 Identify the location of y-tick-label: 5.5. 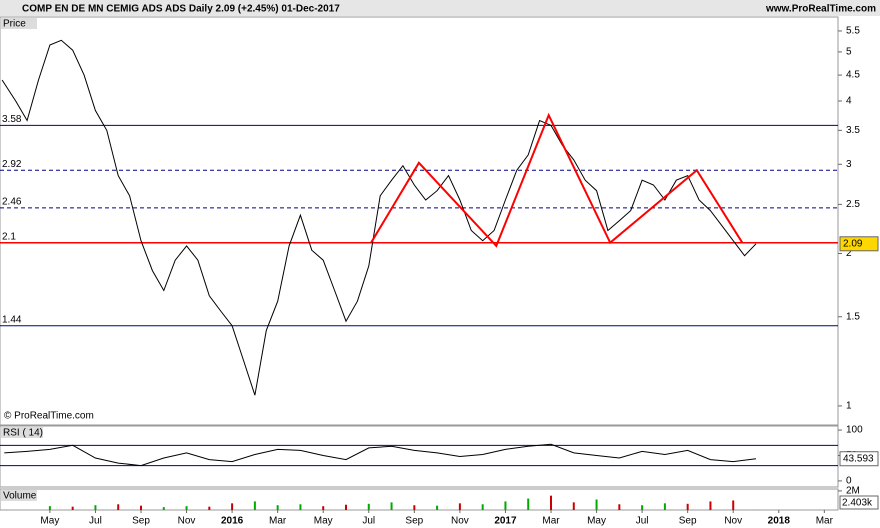
(853, 31).